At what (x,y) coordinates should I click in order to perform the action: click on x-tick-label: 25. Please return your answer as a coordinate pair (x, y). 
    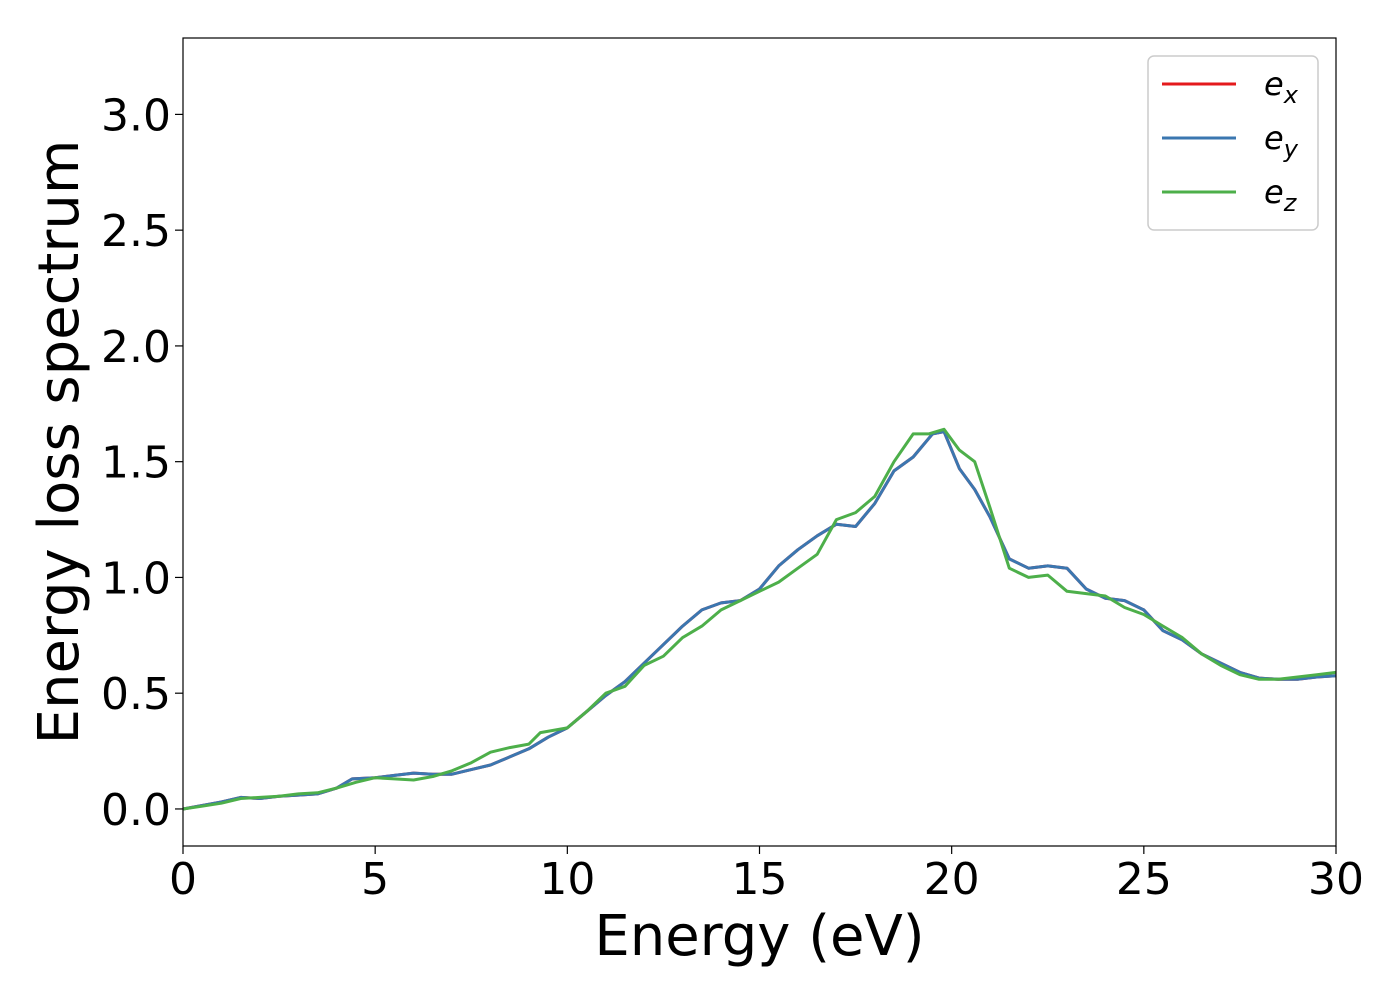
    Looking at the image, I should click on (1144, 879).